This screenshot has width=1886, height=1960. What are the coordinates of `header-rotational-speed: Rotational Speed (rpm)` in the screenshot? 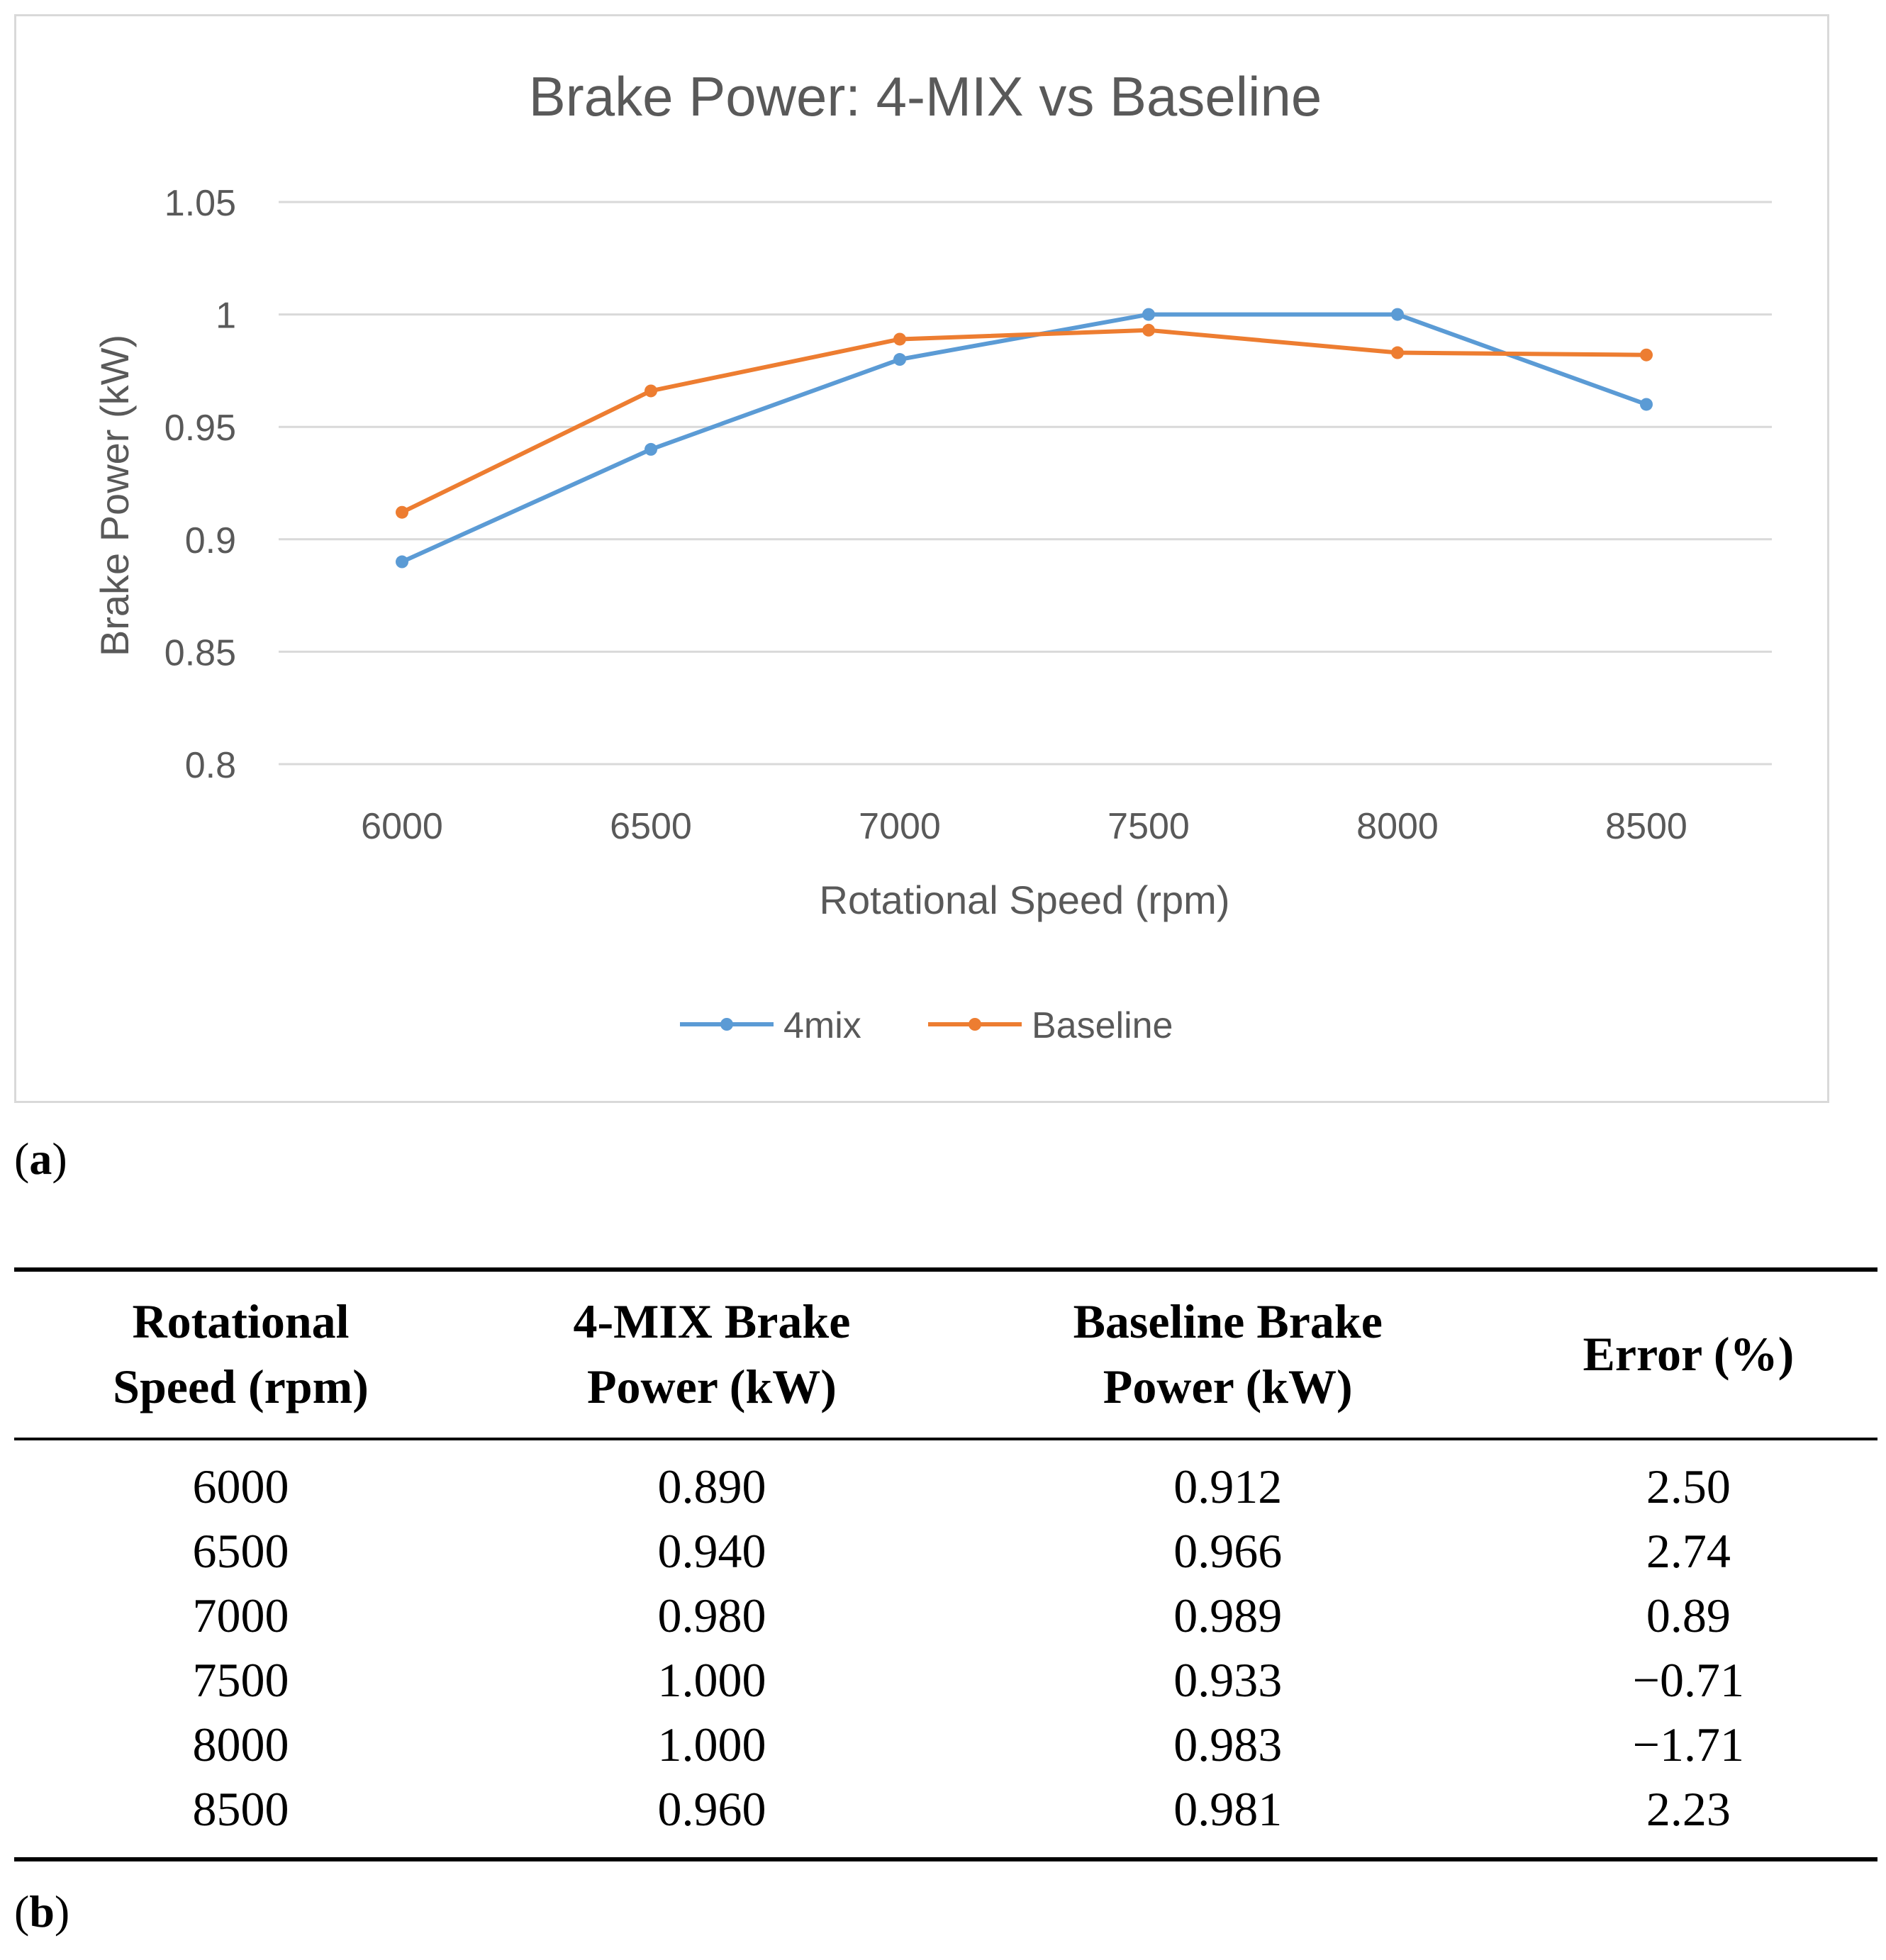 It's located at (241, 1353).